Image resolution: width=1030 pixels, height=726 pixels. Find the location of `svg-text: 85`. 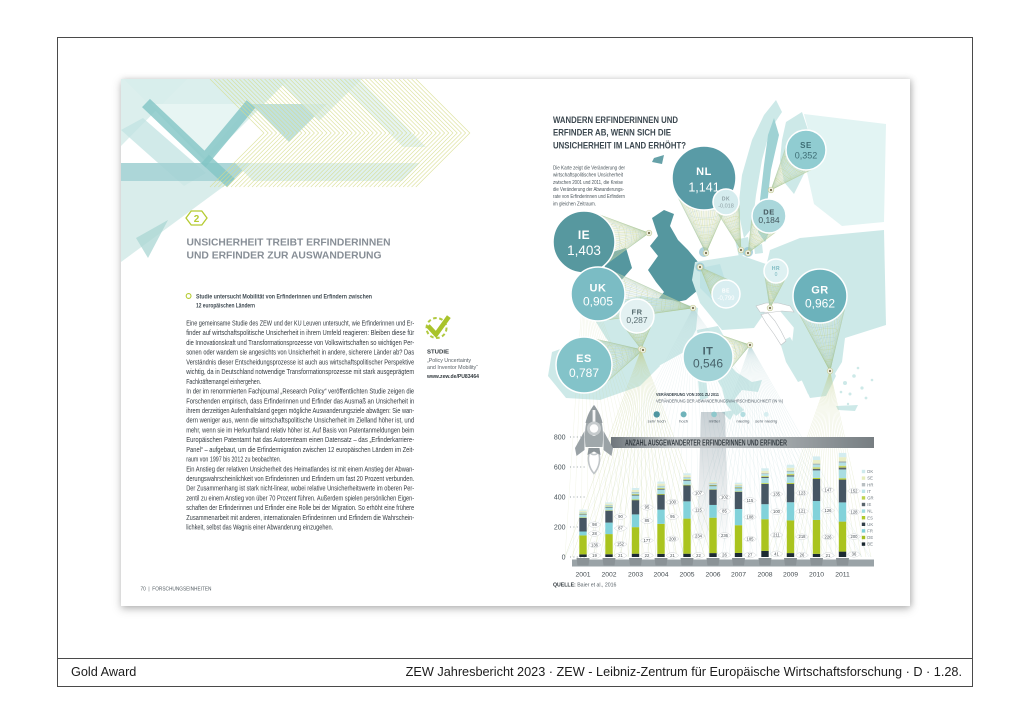

svg-text: 85 is located at coordinates (647, 520).